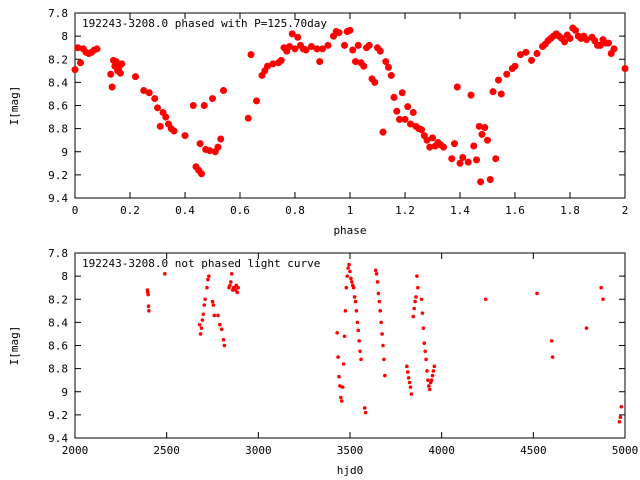 The width and height of the screenshot is (640, 480). Describe the element at coordinates (58, 129) in the screenshot. I see `y-tick-label: 8.8` at that location.